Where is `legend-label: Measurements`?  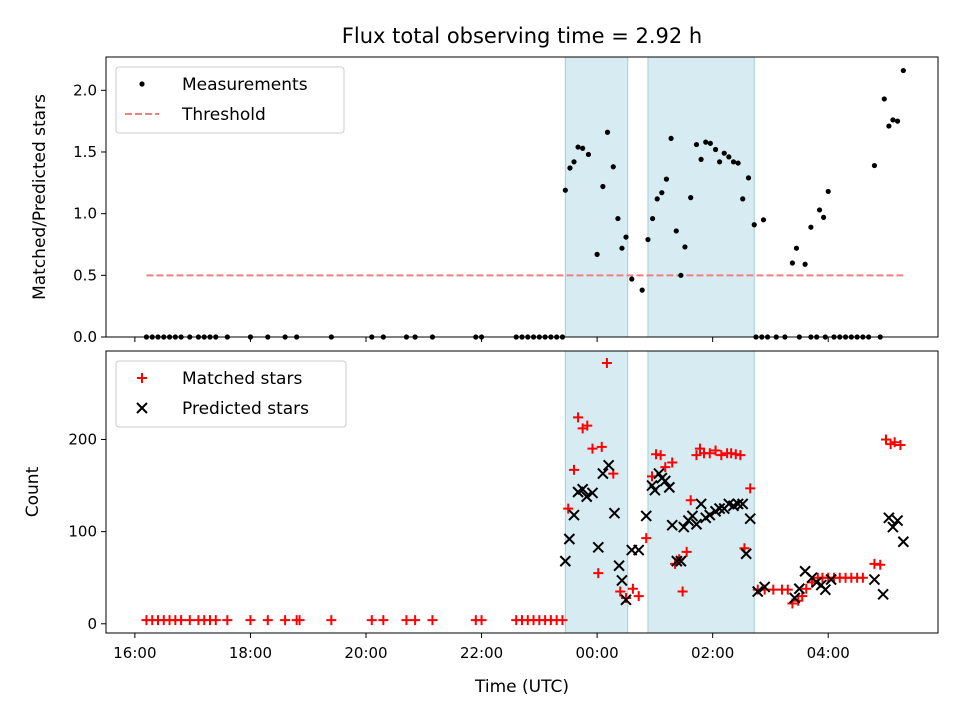
legend-label: Measurements is located at coordinates (245, 85).